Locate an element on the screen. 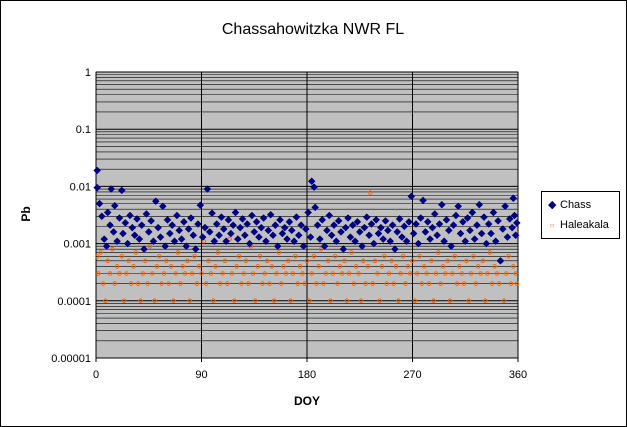 This screenshot has height=427, width=627. y-tick-label: 0.01 is located at coordinates (80, 187).